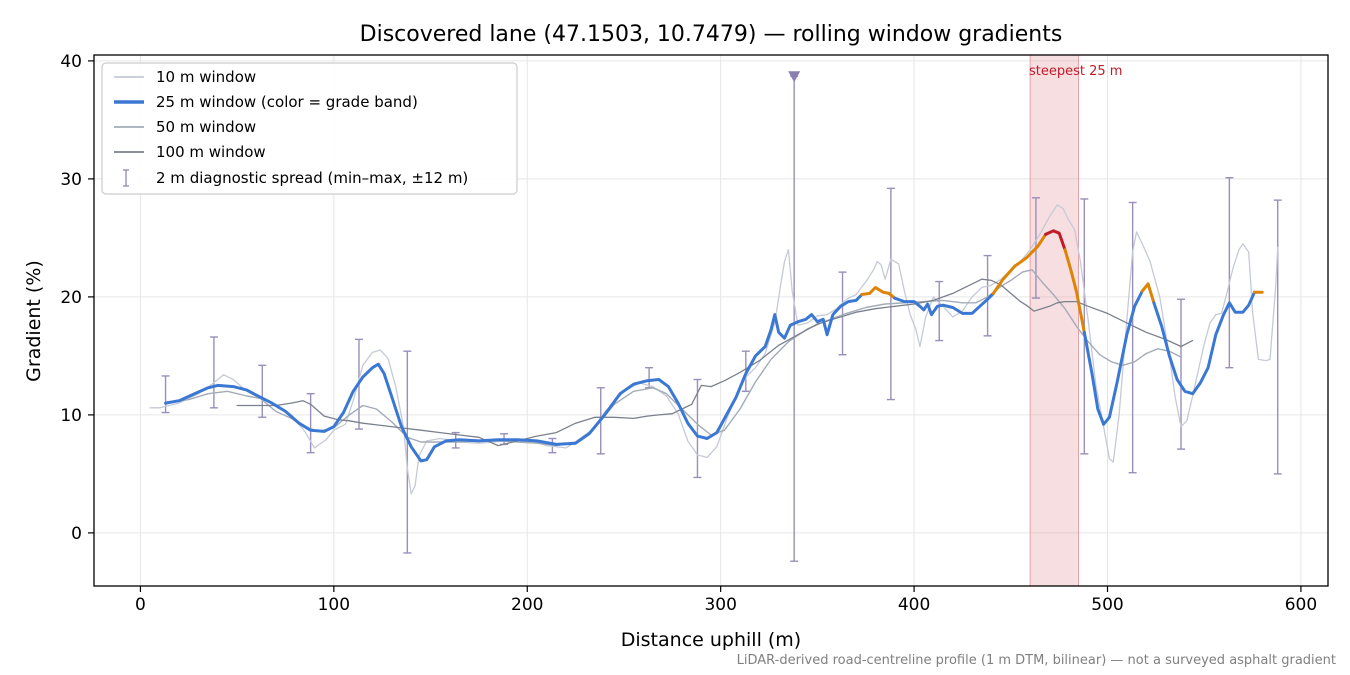  Describe the element at coordinates (287, 102) in the screenshot. I see `legend-label-25m: 25 m window (color = grade band)` at that location.